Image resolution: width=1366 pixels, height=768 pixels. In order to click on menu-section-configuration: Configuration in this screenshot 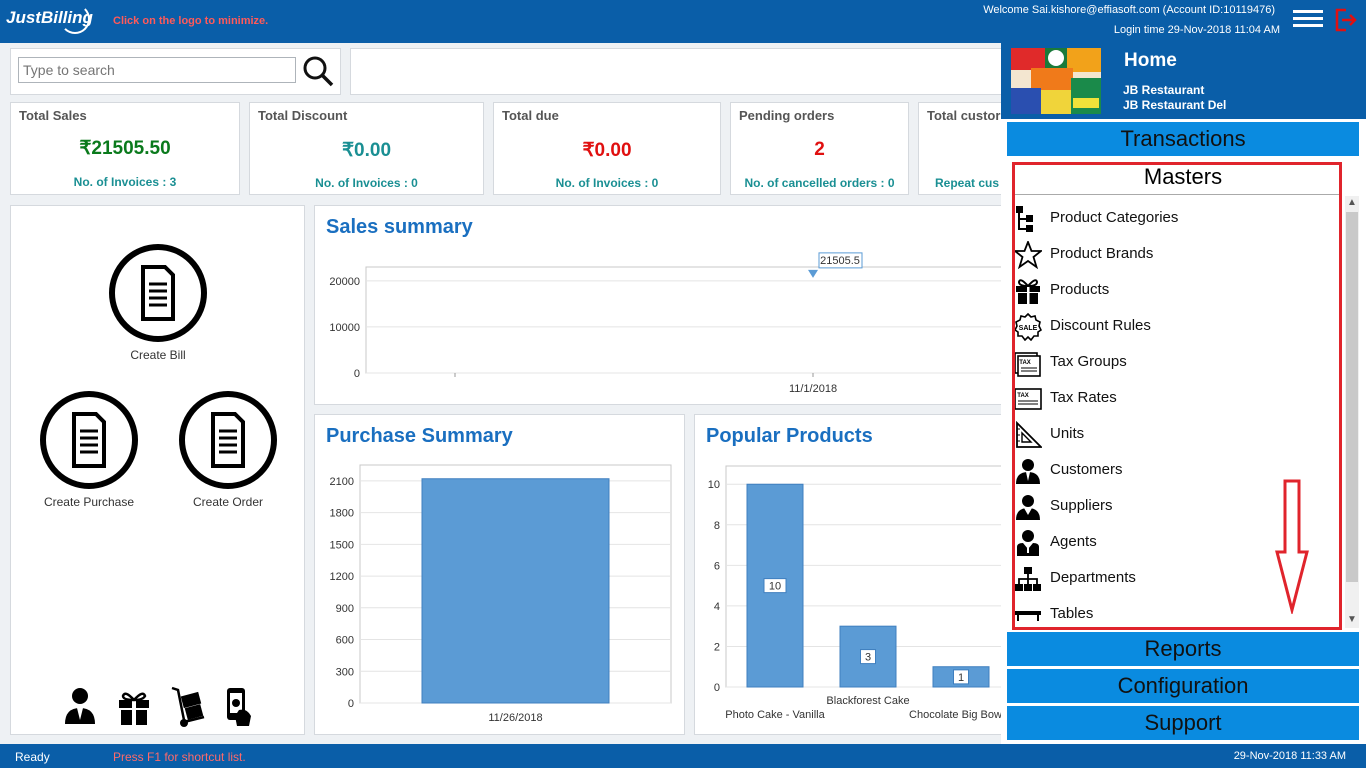, I will do `click(1183, 686)`.